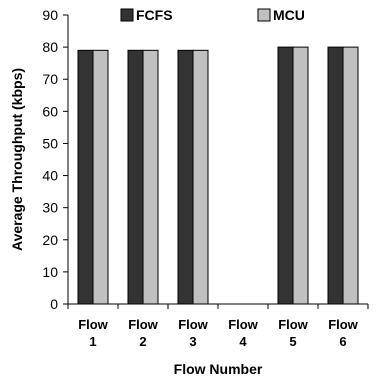 Image resolution: width=378 pixels, height=379 pixels. I want to click on y-tick-label: 20, so click(50, 240).